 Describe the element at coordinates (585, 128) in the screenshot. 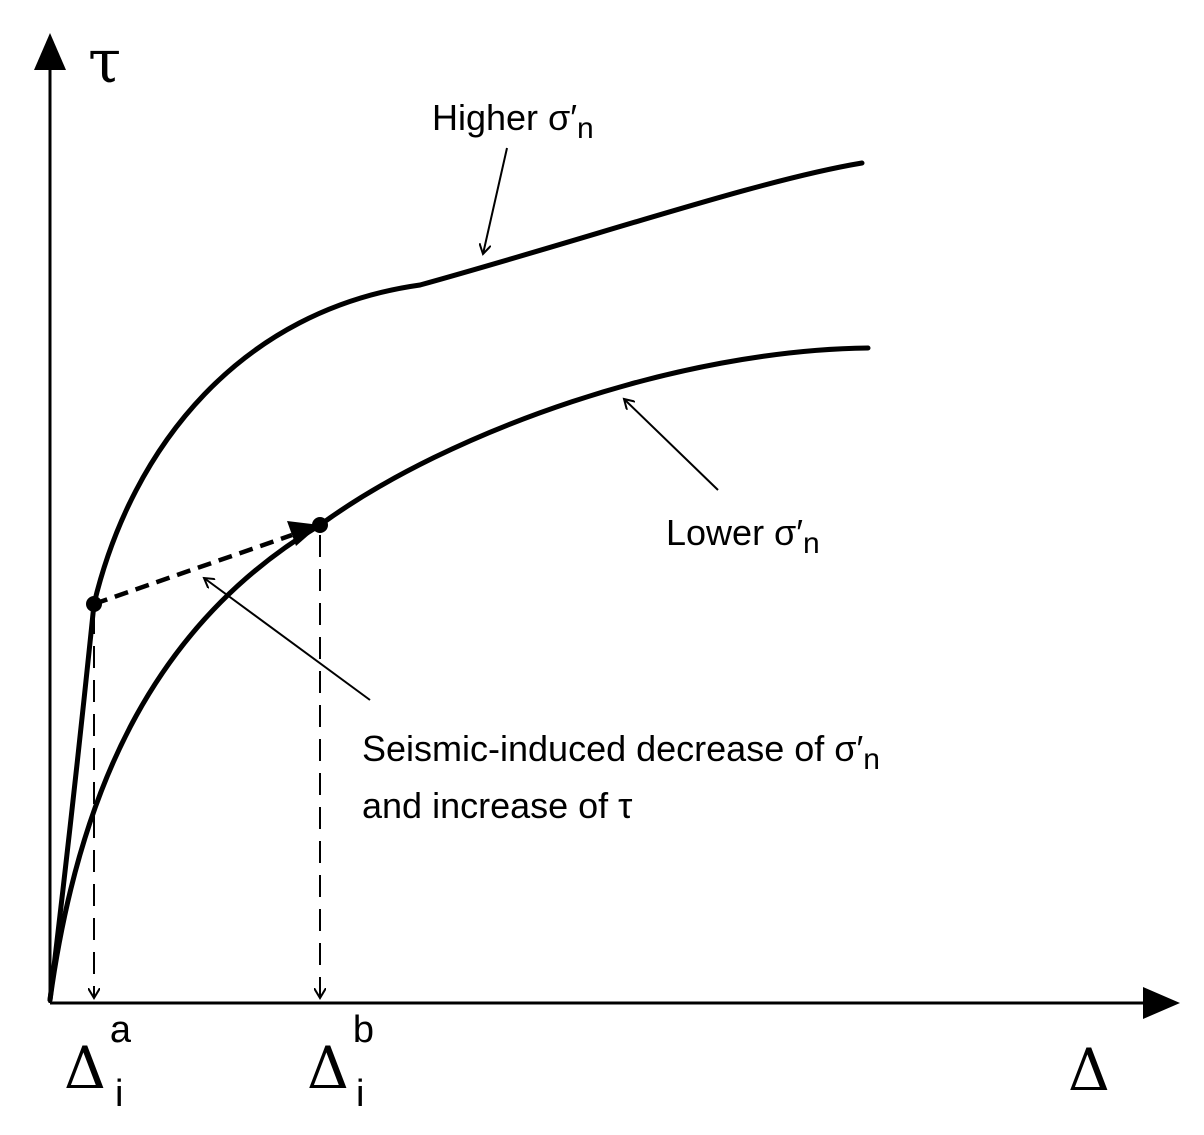

I see `higher-stress-label-subscript: n` at that location.